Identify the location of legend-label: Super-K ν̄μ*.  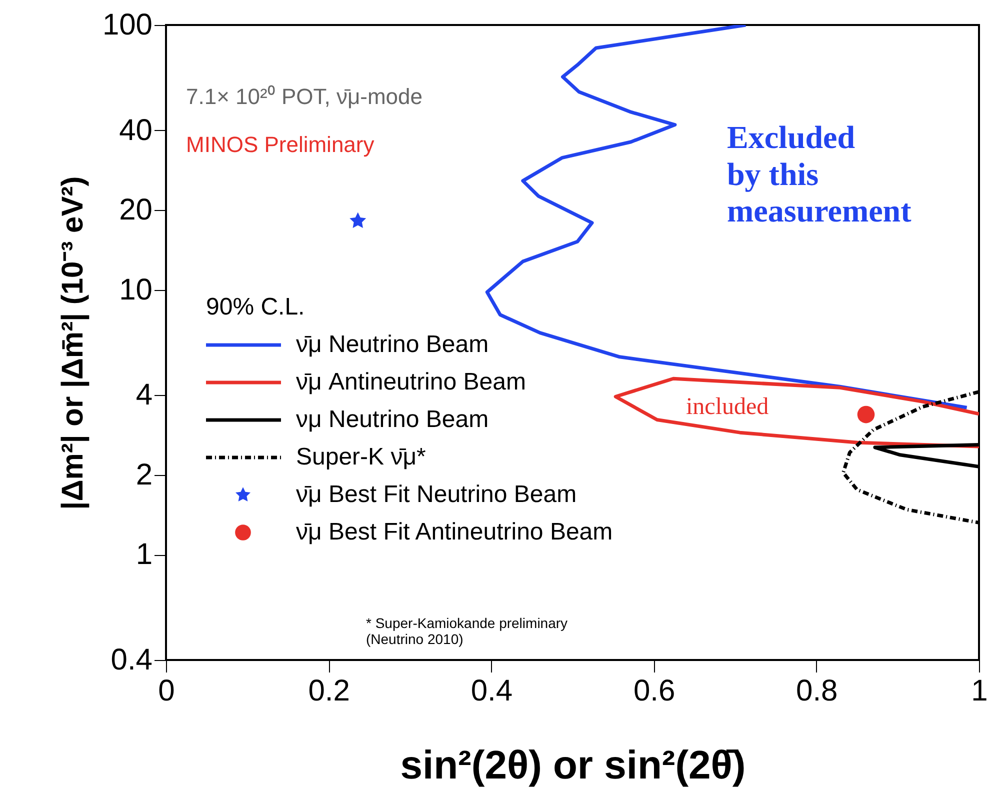
(361, 457).